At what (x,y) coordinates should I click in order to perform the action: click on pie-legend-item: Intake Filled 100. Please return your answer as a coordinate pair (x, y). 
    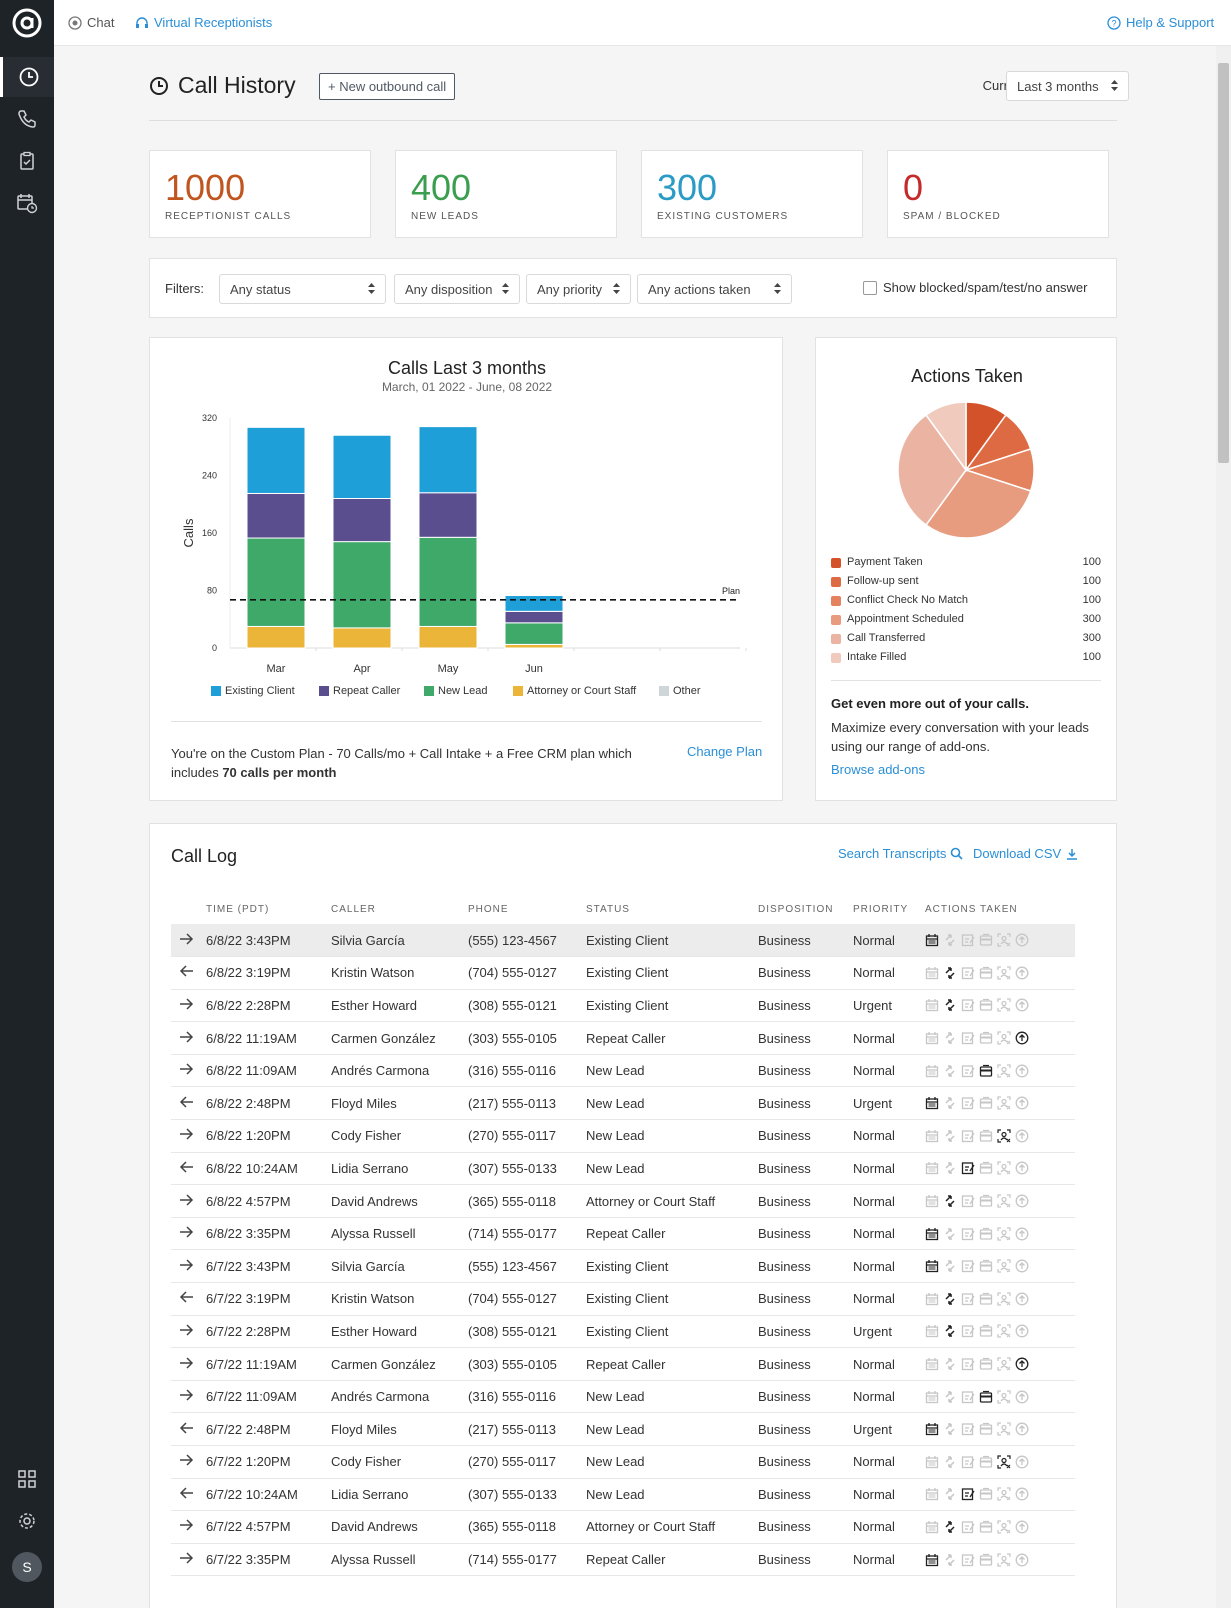
    Looking at the image, I should click on (966, 658).